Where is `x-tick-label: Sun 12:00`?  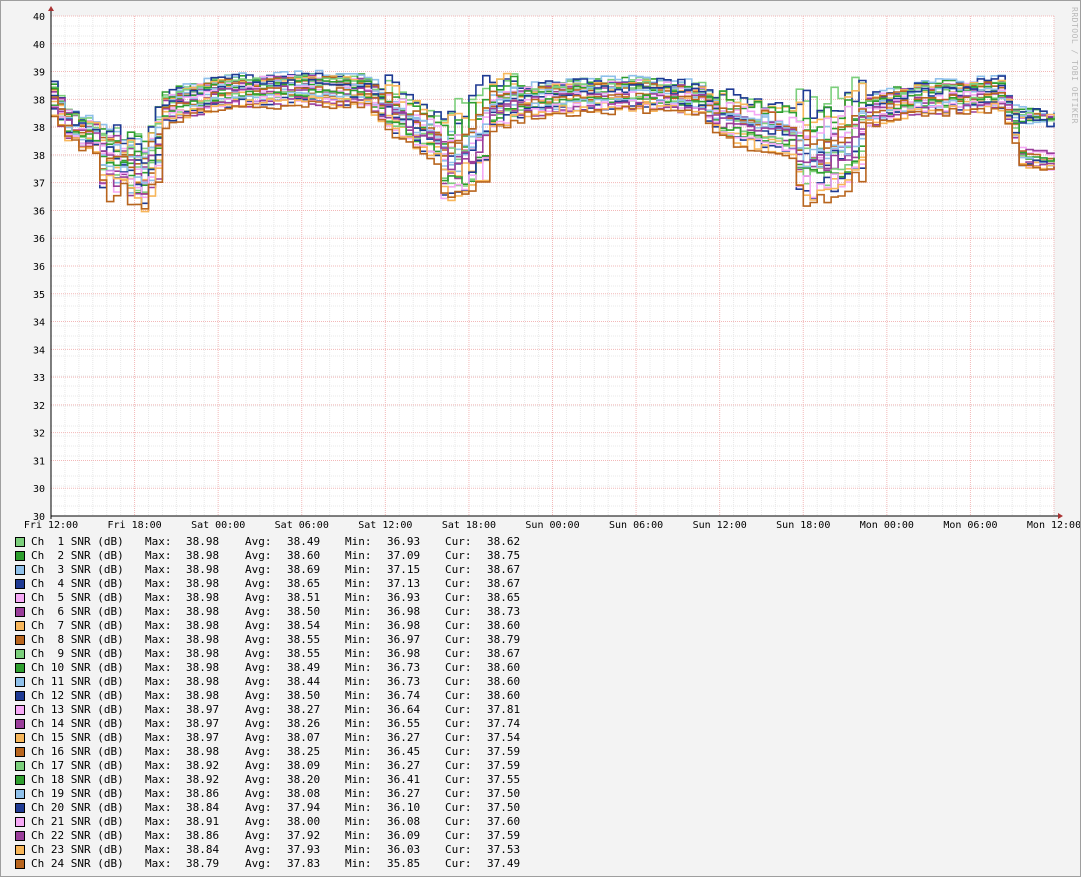
x-tick-label: Sun 12:00 is located at coordinates (720, 525).